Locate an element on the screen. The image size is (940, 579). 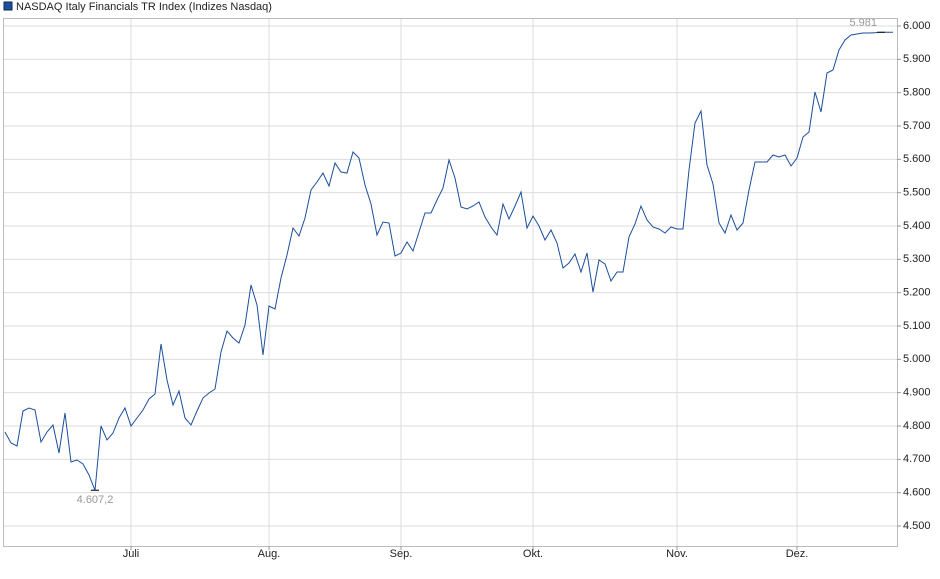
x-tick-label: Nov. is located at coordinates (677, 554).